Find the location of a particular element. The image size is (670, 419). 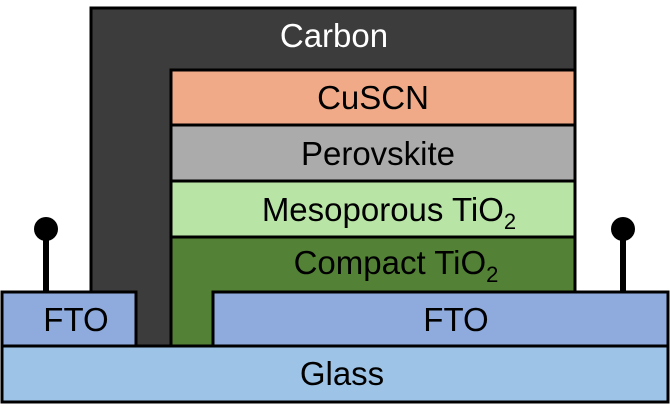

compact-label-main: Compact TiO is located at coordinates (390, 262).